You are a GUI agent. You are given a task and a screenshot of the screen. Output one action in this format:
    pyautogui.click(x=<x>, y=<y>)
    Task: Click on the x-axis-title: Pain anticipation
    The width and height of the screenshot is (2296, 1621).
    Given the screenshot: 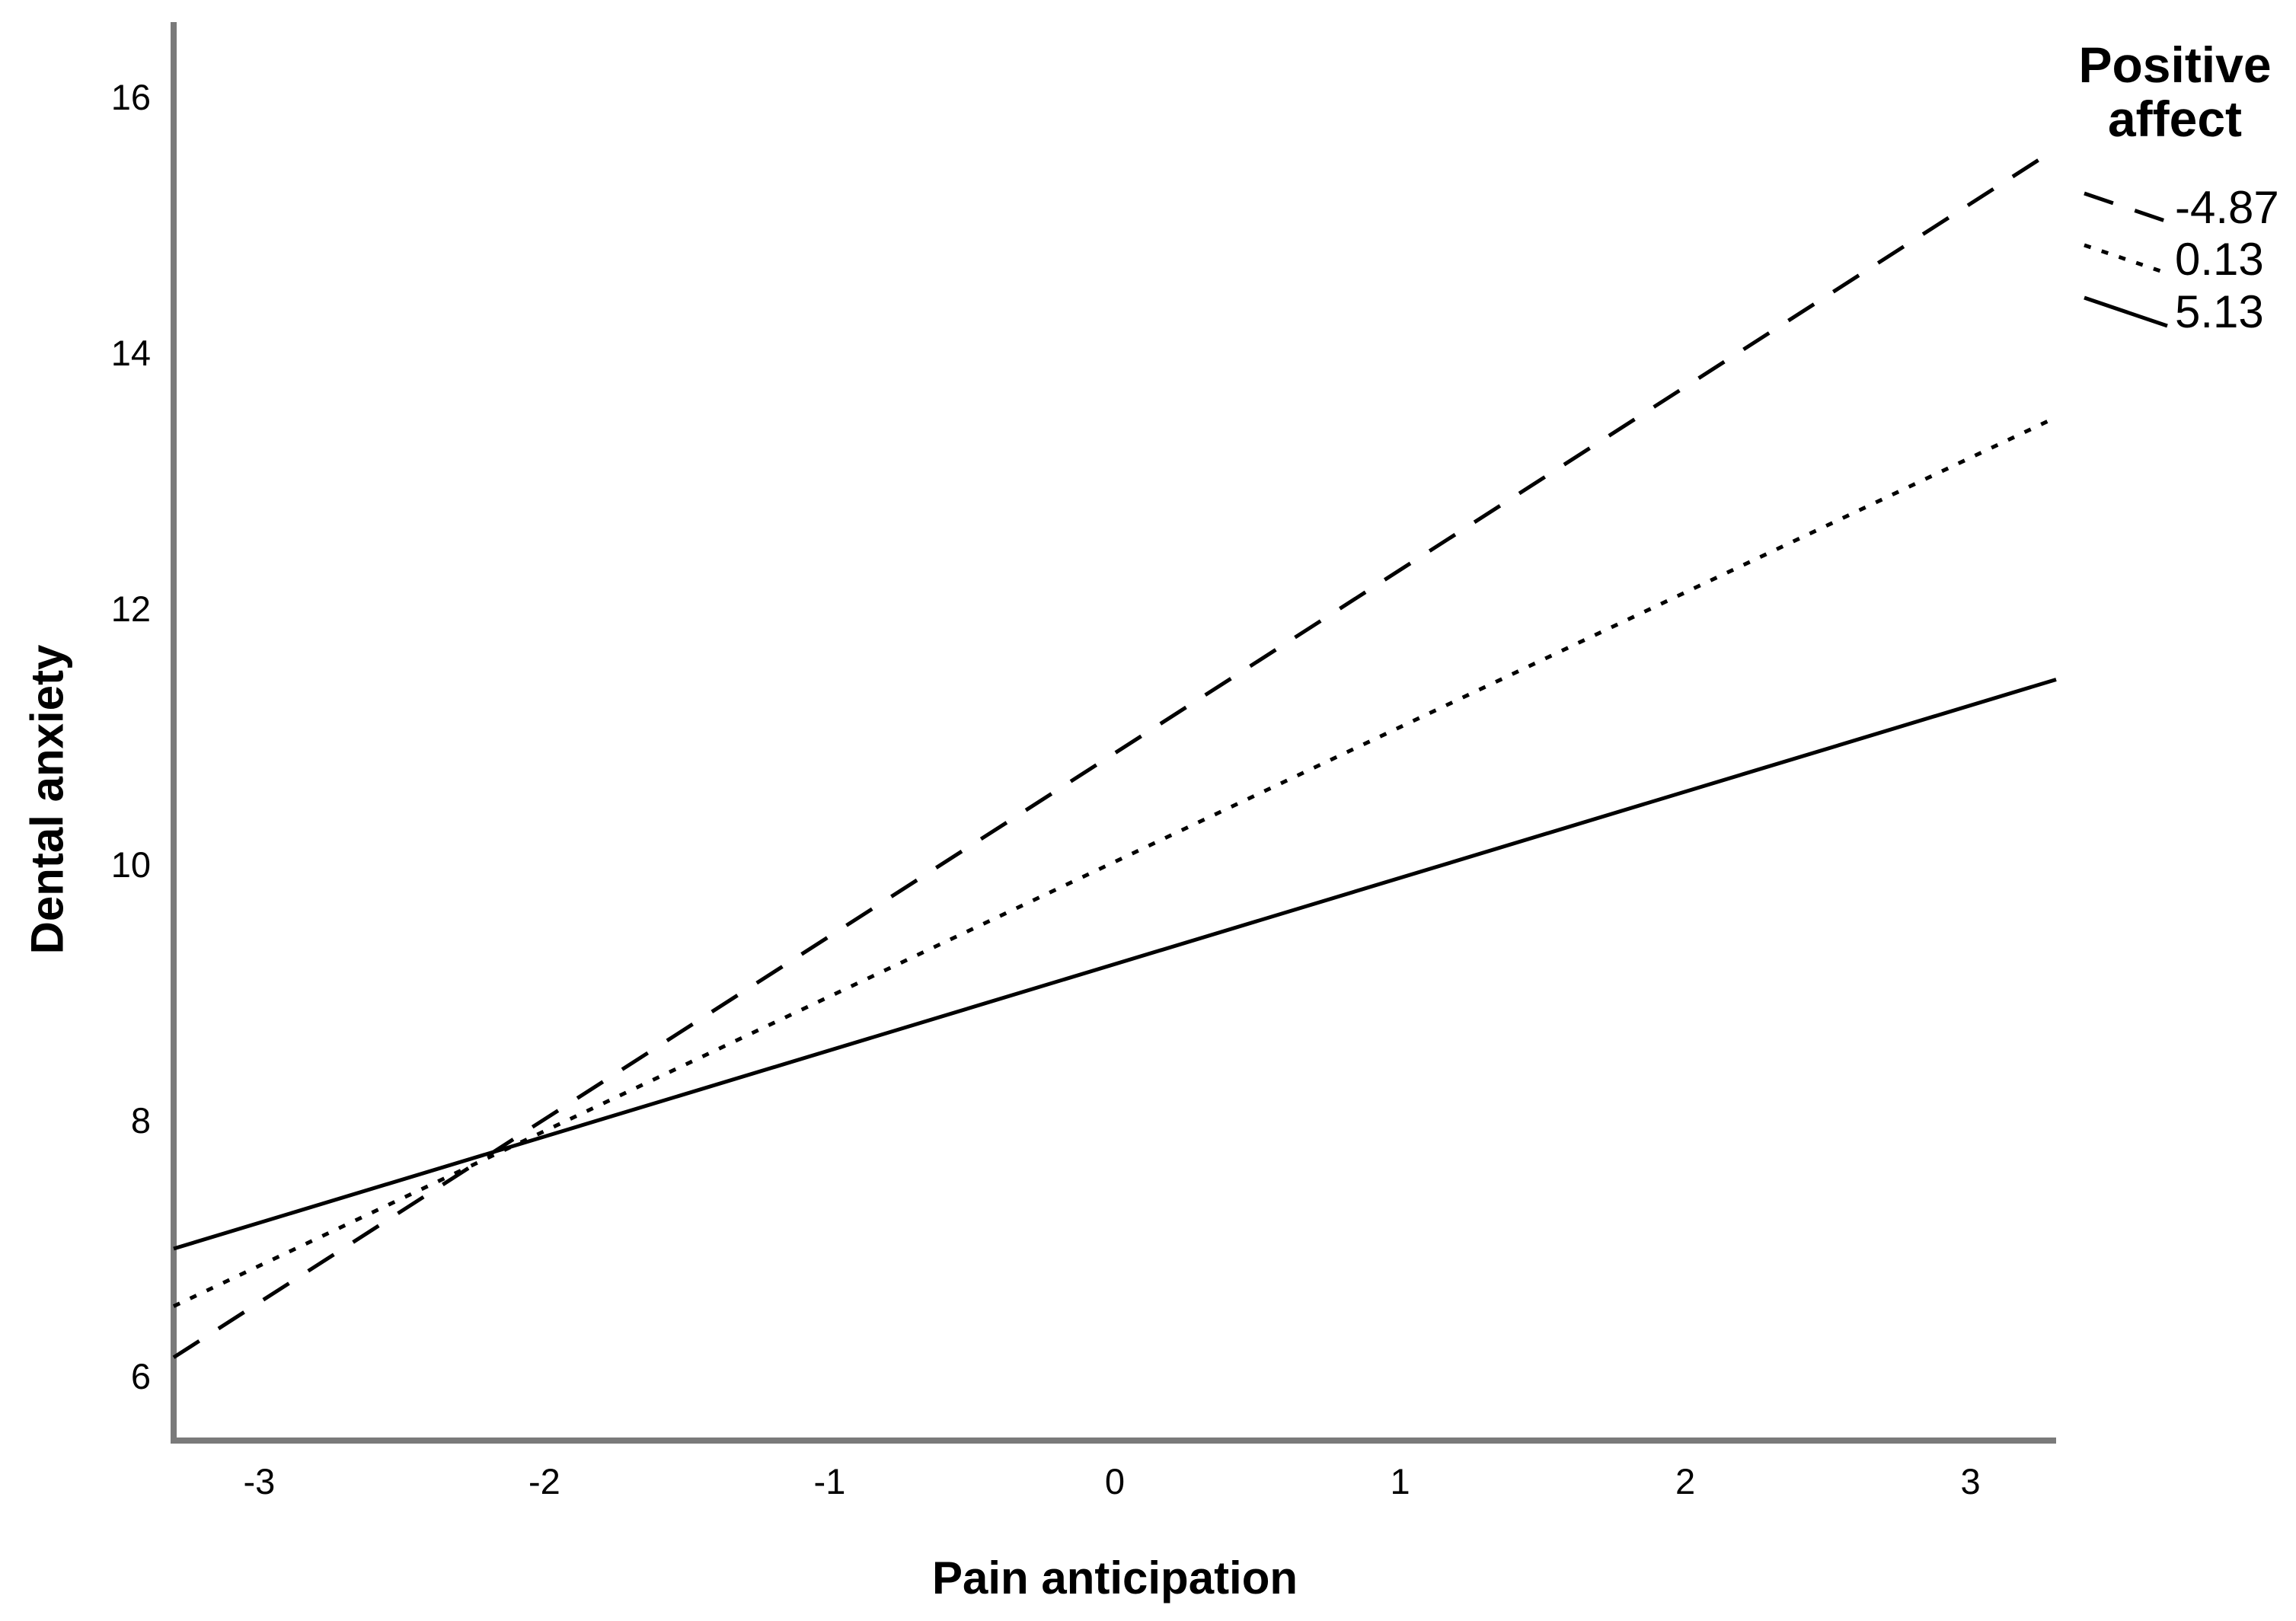 What is the action you would take?
    pyautogui.click(x=1115, y=1578)
    